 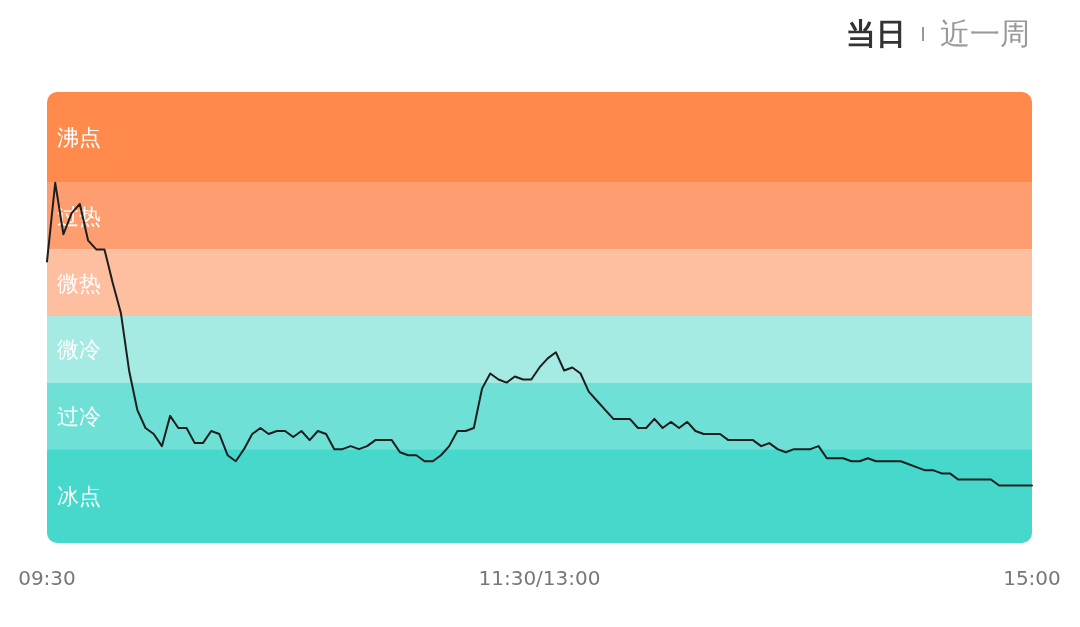 What do you see at coordinates (79, 350) in the screenshot?
I see `band-label: 微冷` at bounding box center [79, 350].